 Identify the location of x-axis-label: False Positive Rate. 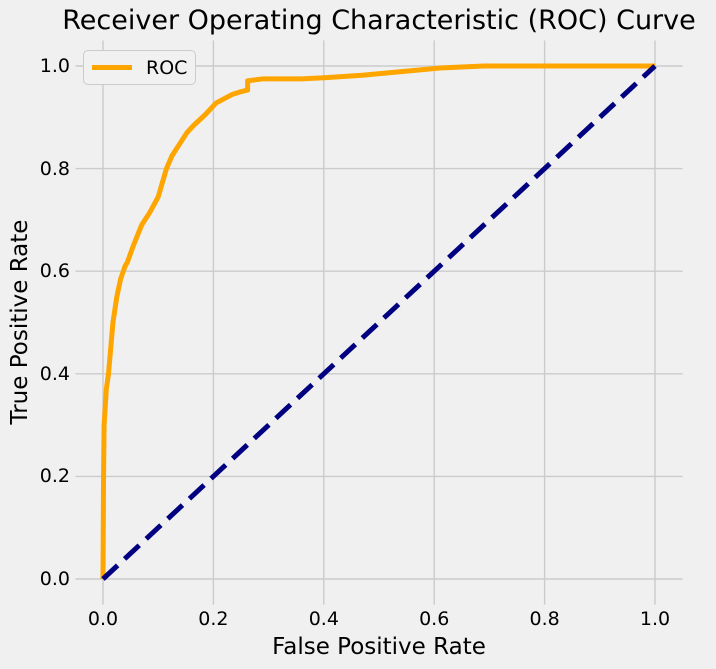
(379, 647).